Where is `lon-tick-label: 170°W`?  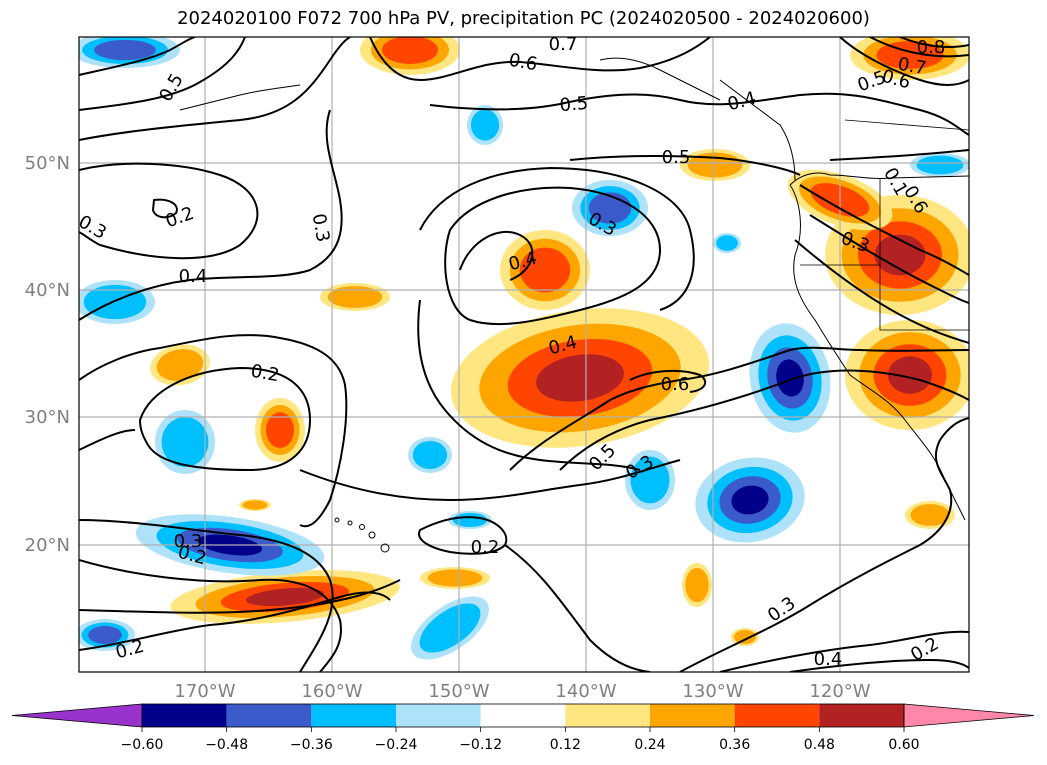 lon-tick-label: 170°W is located at coordinates (204, 691).